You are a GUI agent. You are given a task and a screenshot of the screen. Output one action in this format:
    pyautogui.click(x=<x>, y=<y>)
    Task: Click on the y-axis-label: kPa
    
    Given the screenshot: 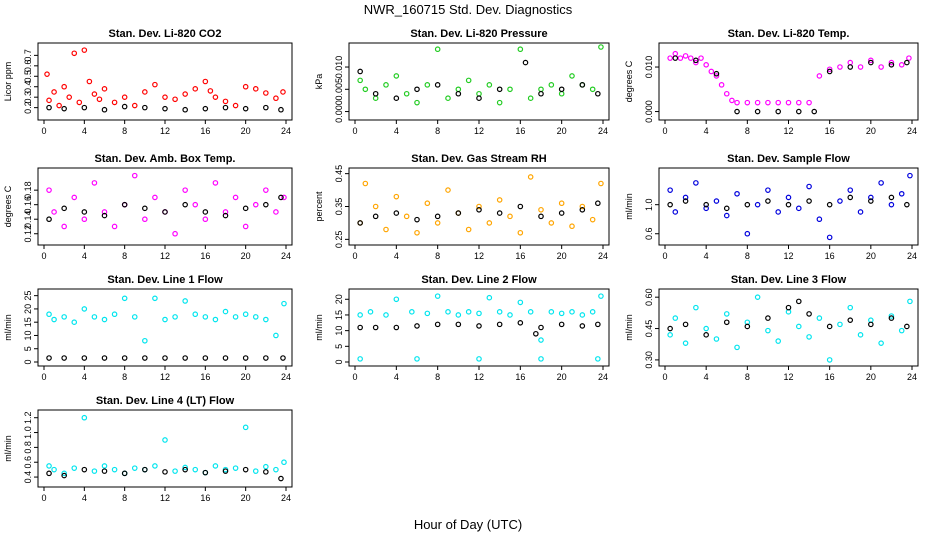 What is the action you would take?
    pyautogui.click(x=319, y=82)
    